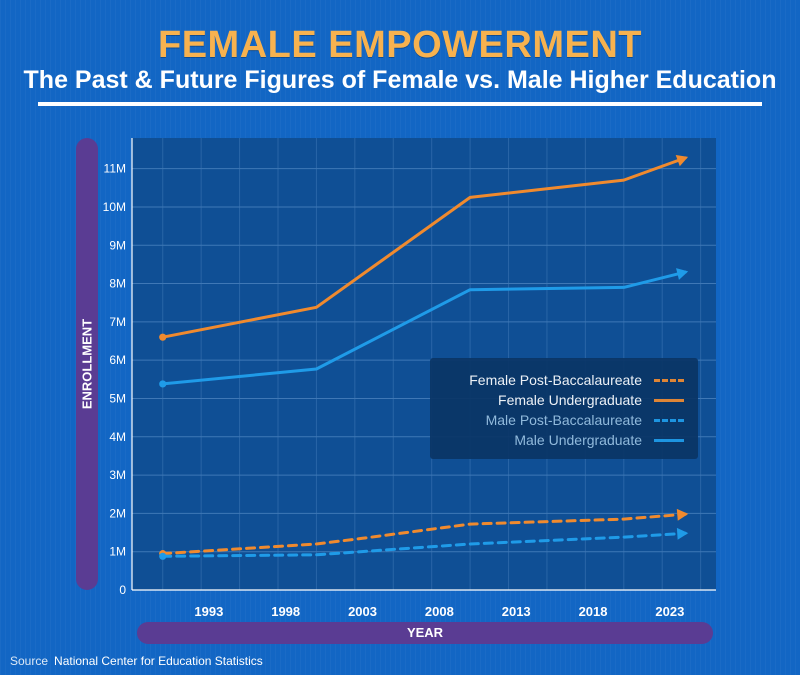 Image resolution: width=800 pixels, height=675 pixels. I want to click on legend-item: Female Post-Baccalaureate, so click(564, 380).